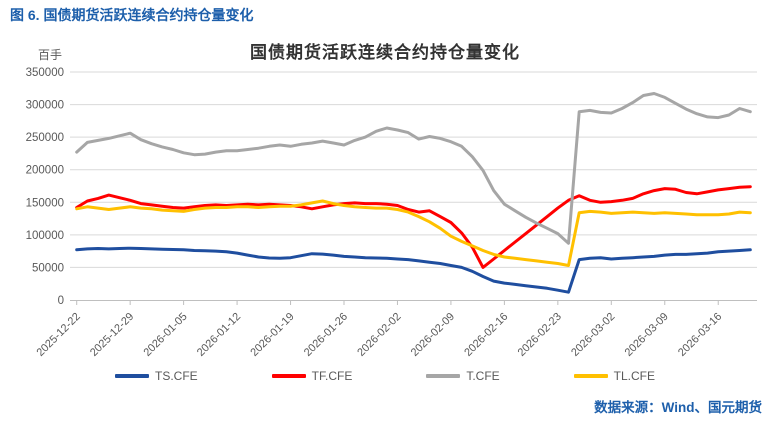  Describe the element at coordinates (463, 376) in the screenshot. I see `legend-item-T.CFE: T.CFE` at that location.